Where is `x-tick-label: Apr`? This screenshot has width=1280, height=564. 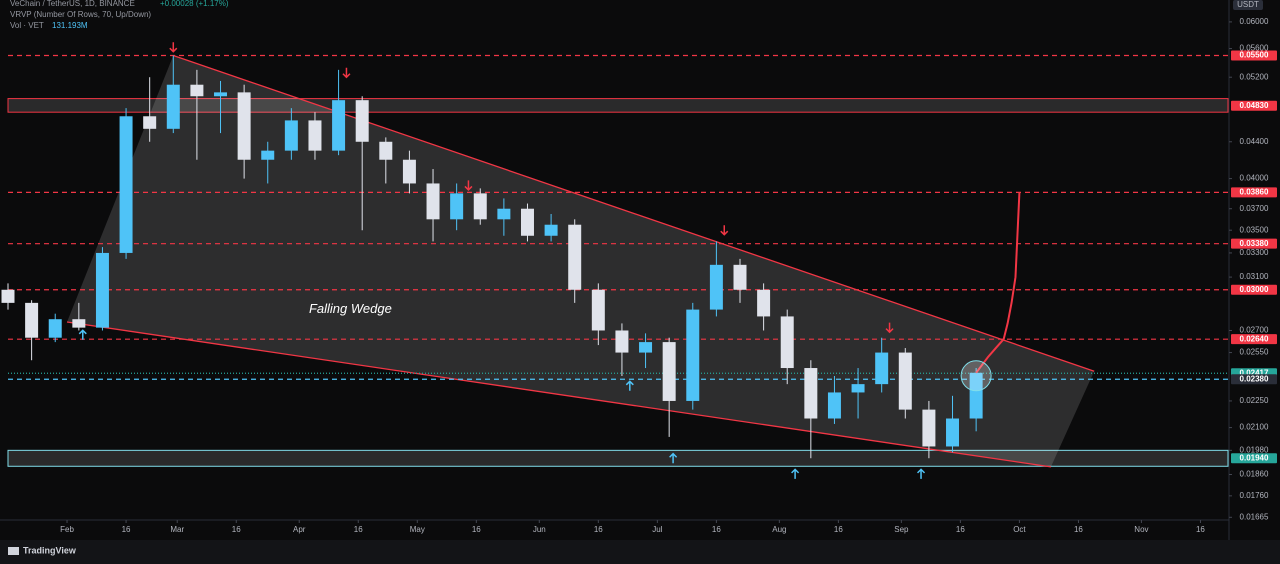 x-tick-label: Apr is located at coordinates (299, 529).